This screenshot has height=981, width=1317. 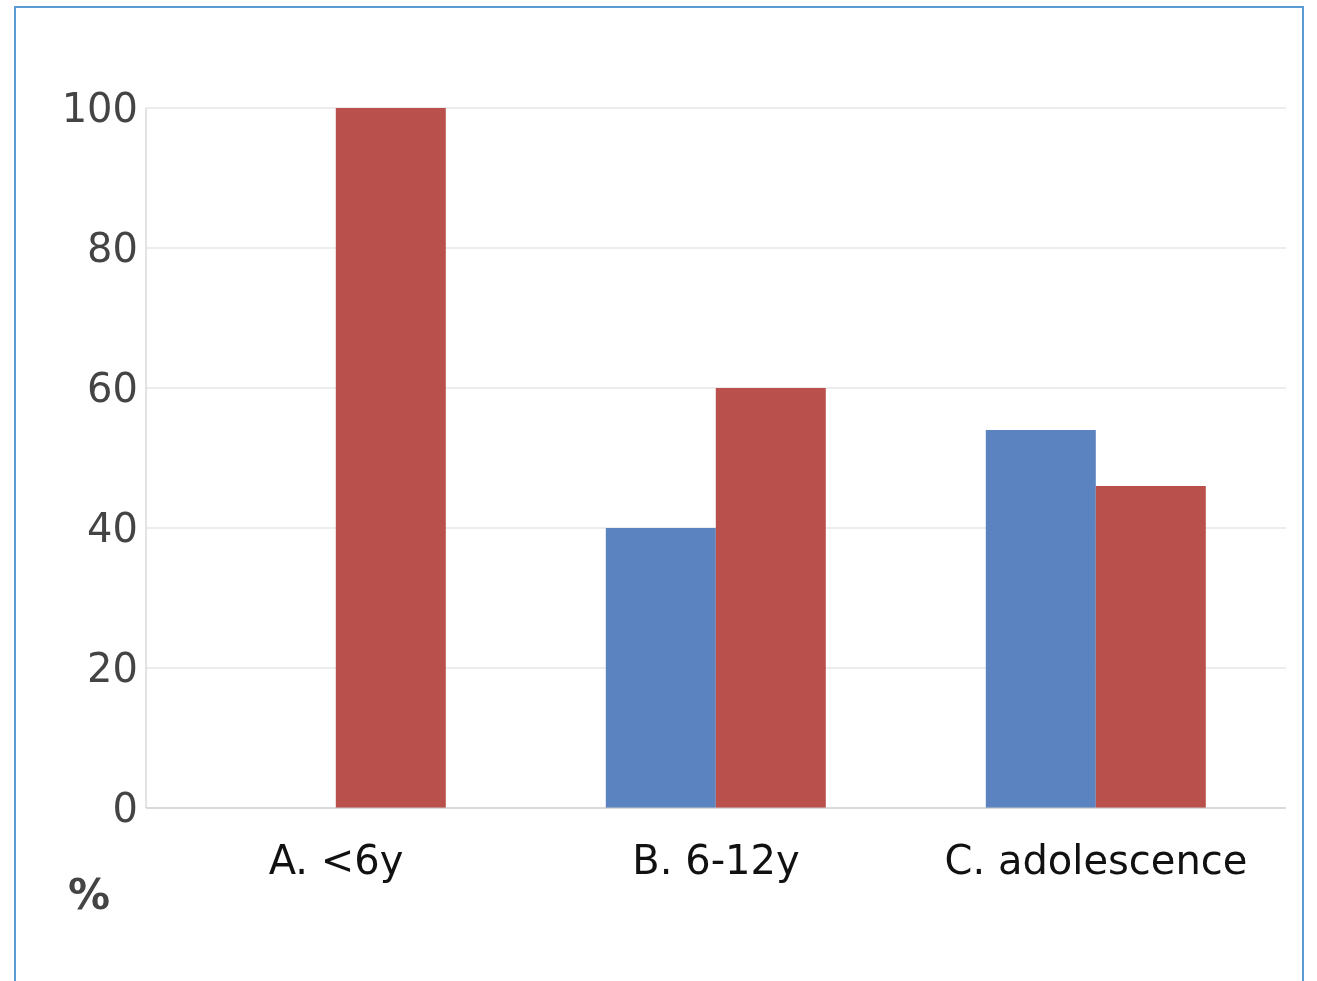 I want to click on x-tick-label: A. <6y, so click(x=336, y=860).